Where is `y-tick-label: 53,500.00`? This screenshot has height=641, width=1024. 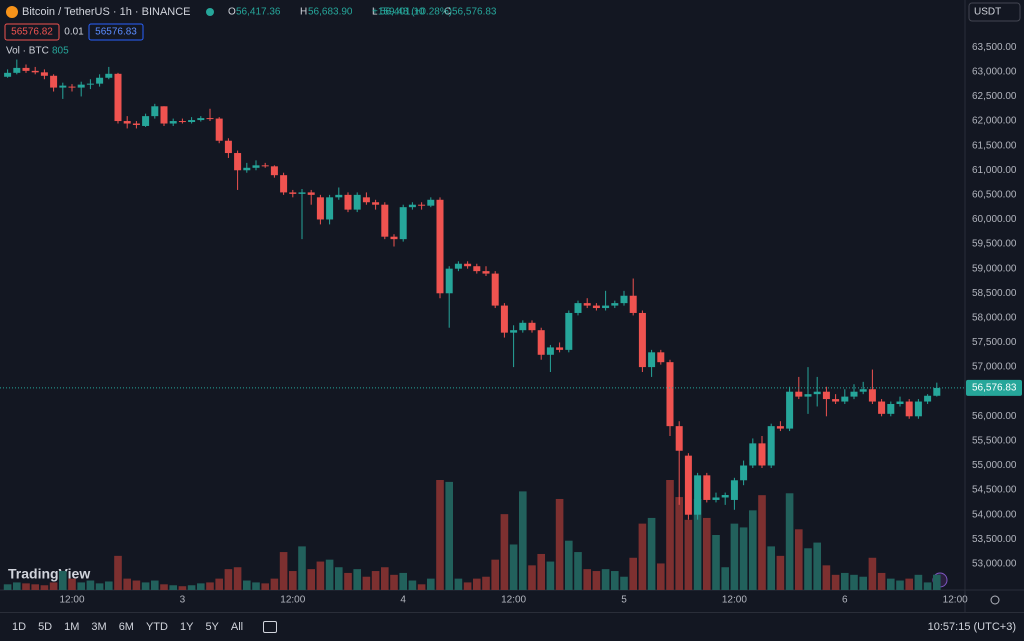
y-tick-label: 53,500.00 is located at coordinates (994, 539).